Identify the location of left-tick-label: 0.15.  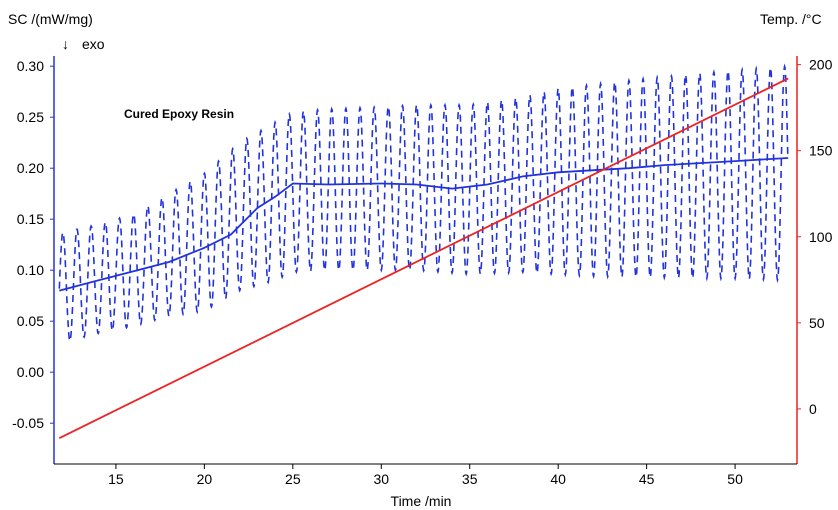
(30, 219).